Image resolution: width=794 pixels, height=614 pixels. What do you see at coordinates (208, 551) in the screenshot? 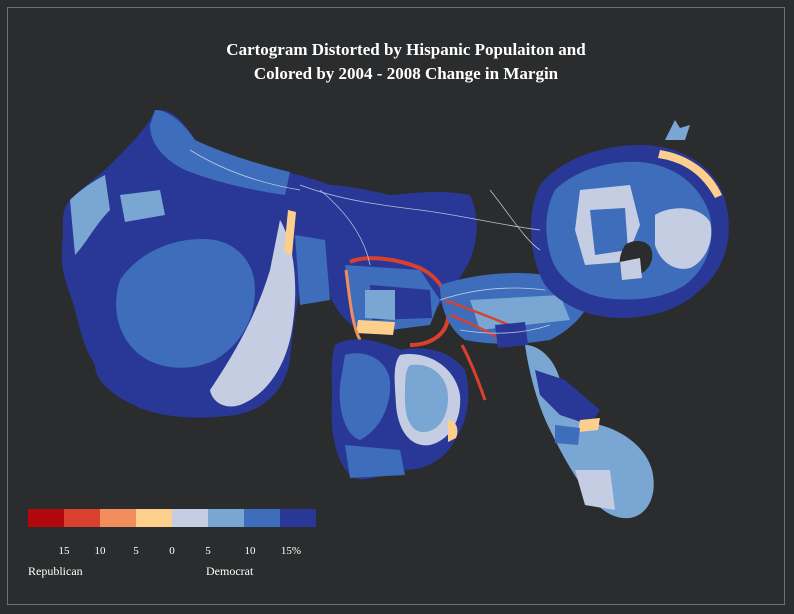
I see `legend-tick-dem-5: 5` at bounding box center [208, 551].